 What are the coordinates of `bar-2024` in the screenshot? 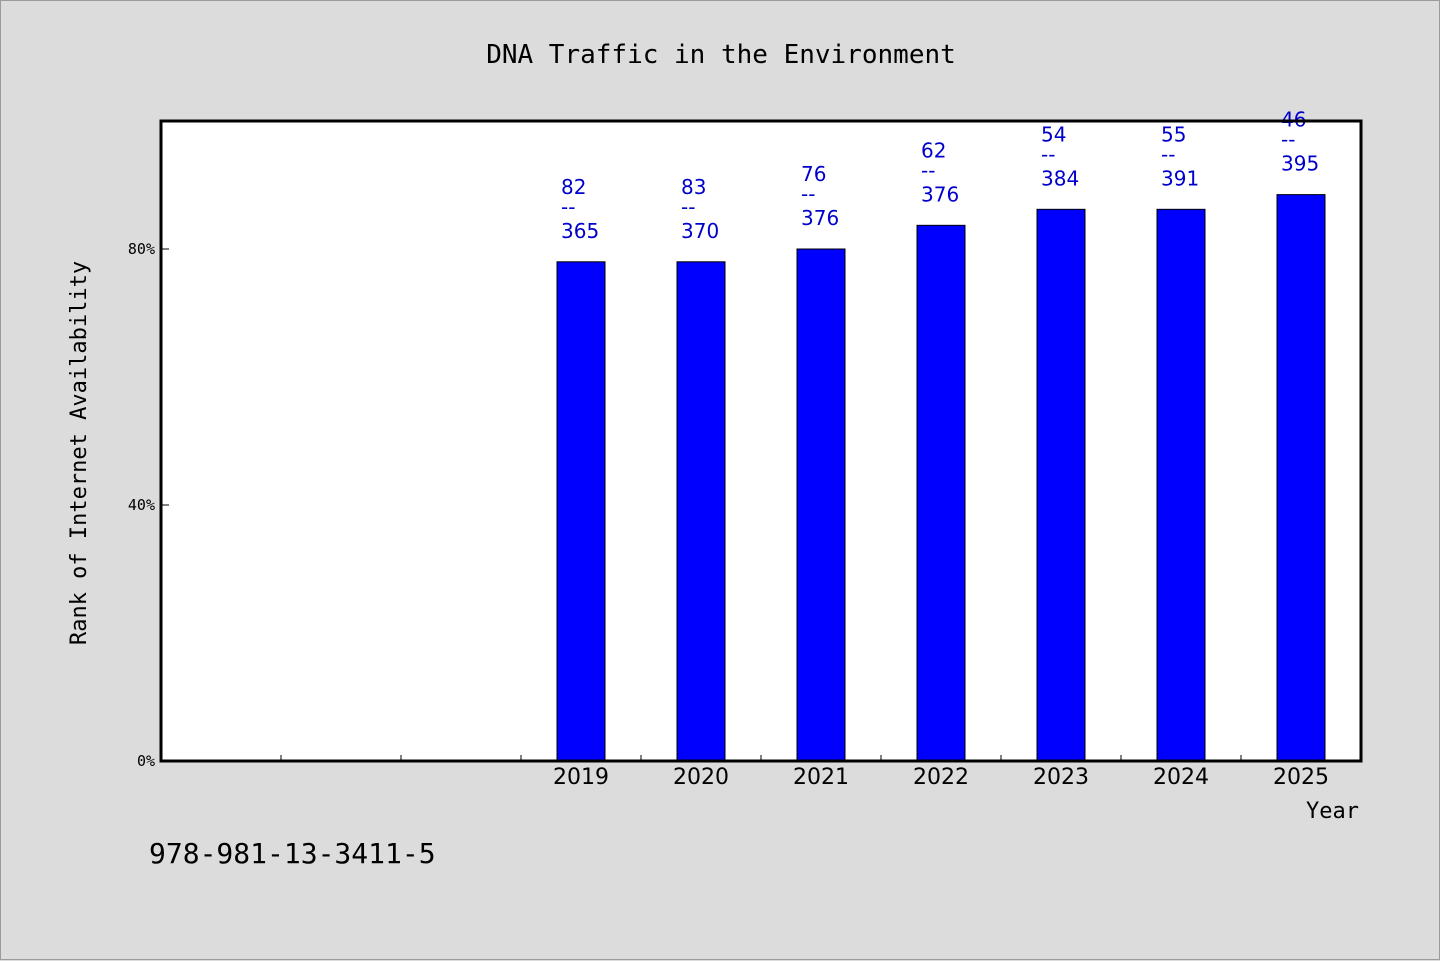 It's located at (1181, 485).